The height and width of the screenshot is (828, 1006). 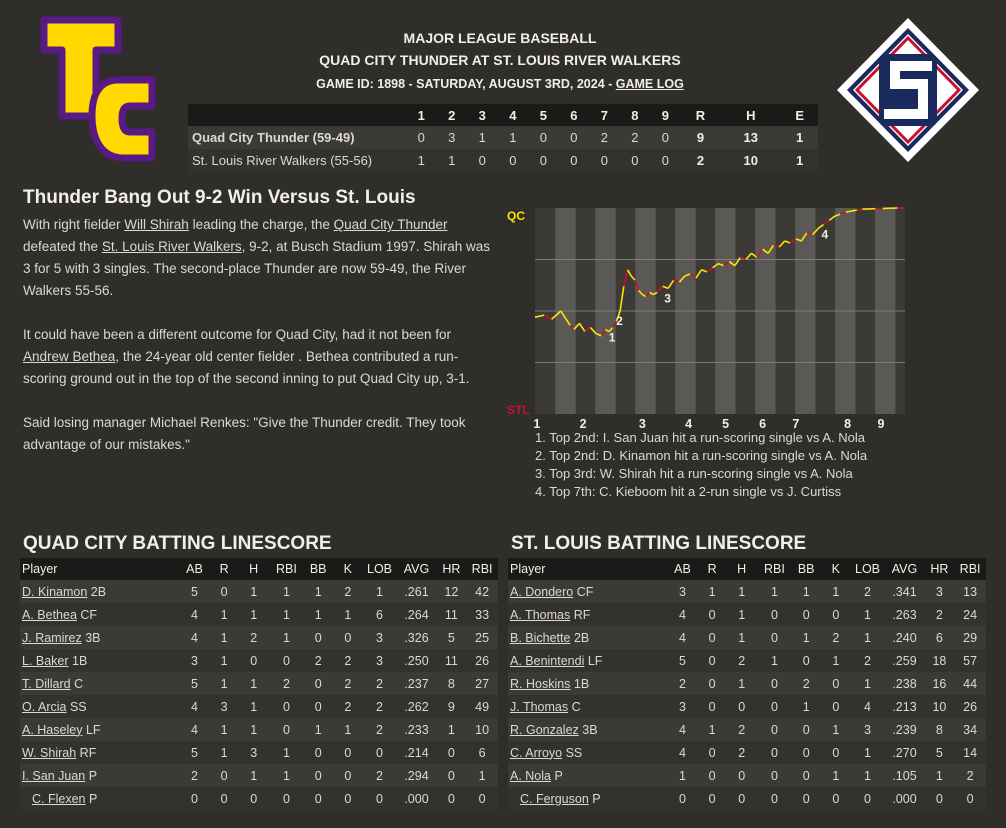 What do you see at coordinates (45, 660) in the screenshot?
I see `player-link: L. Baker` at bounding box center [45, 660].